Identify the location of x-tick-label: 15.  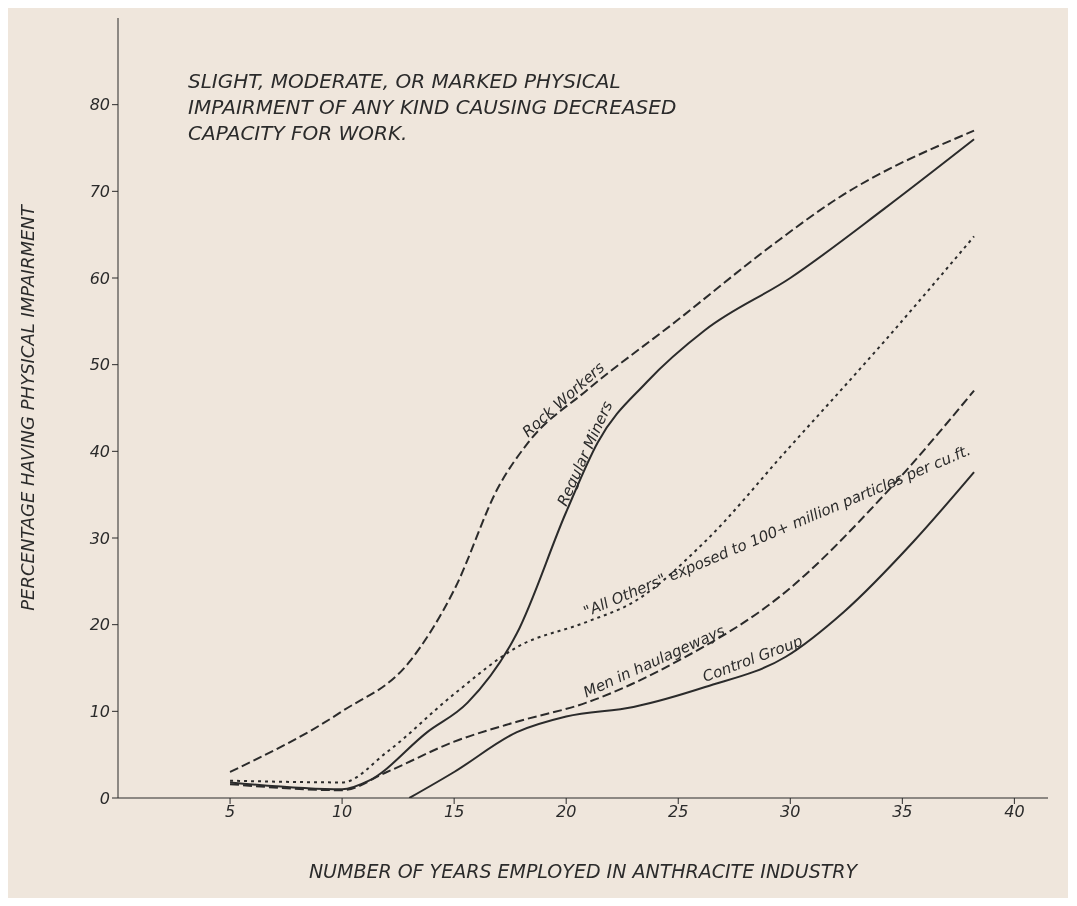
(454, 812).